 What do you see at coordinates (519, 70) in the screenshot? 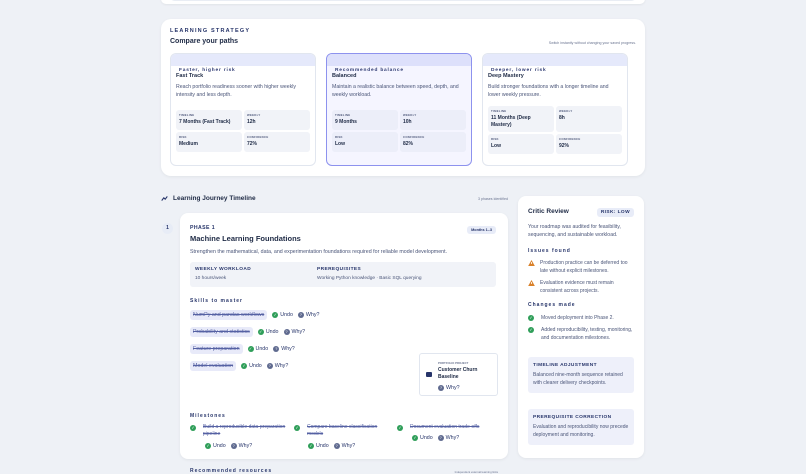
I see `path-band-label: Deeper, lower risk` at bounding box center [519, 70].